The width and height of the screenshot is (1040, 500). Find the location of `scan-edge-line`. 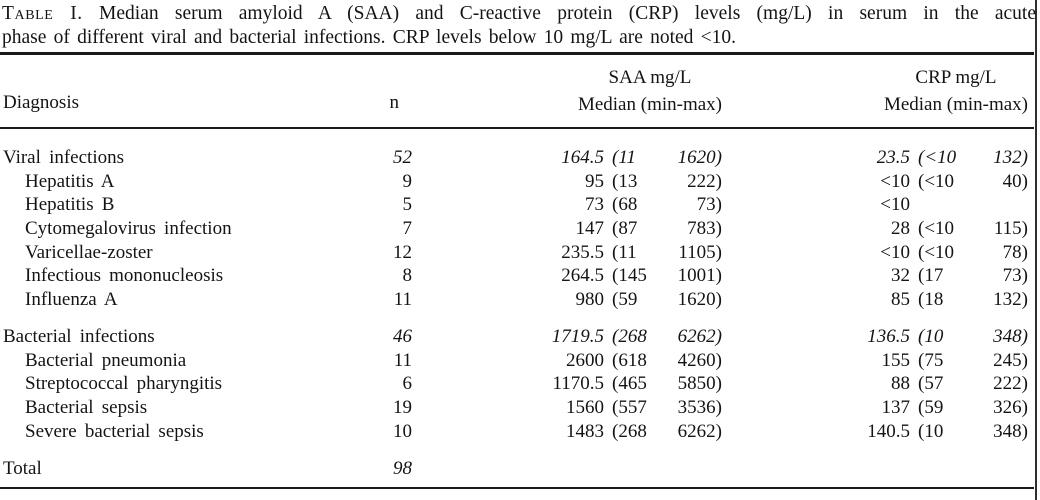

scan-edge-line is located at coordinates (1036, 250).